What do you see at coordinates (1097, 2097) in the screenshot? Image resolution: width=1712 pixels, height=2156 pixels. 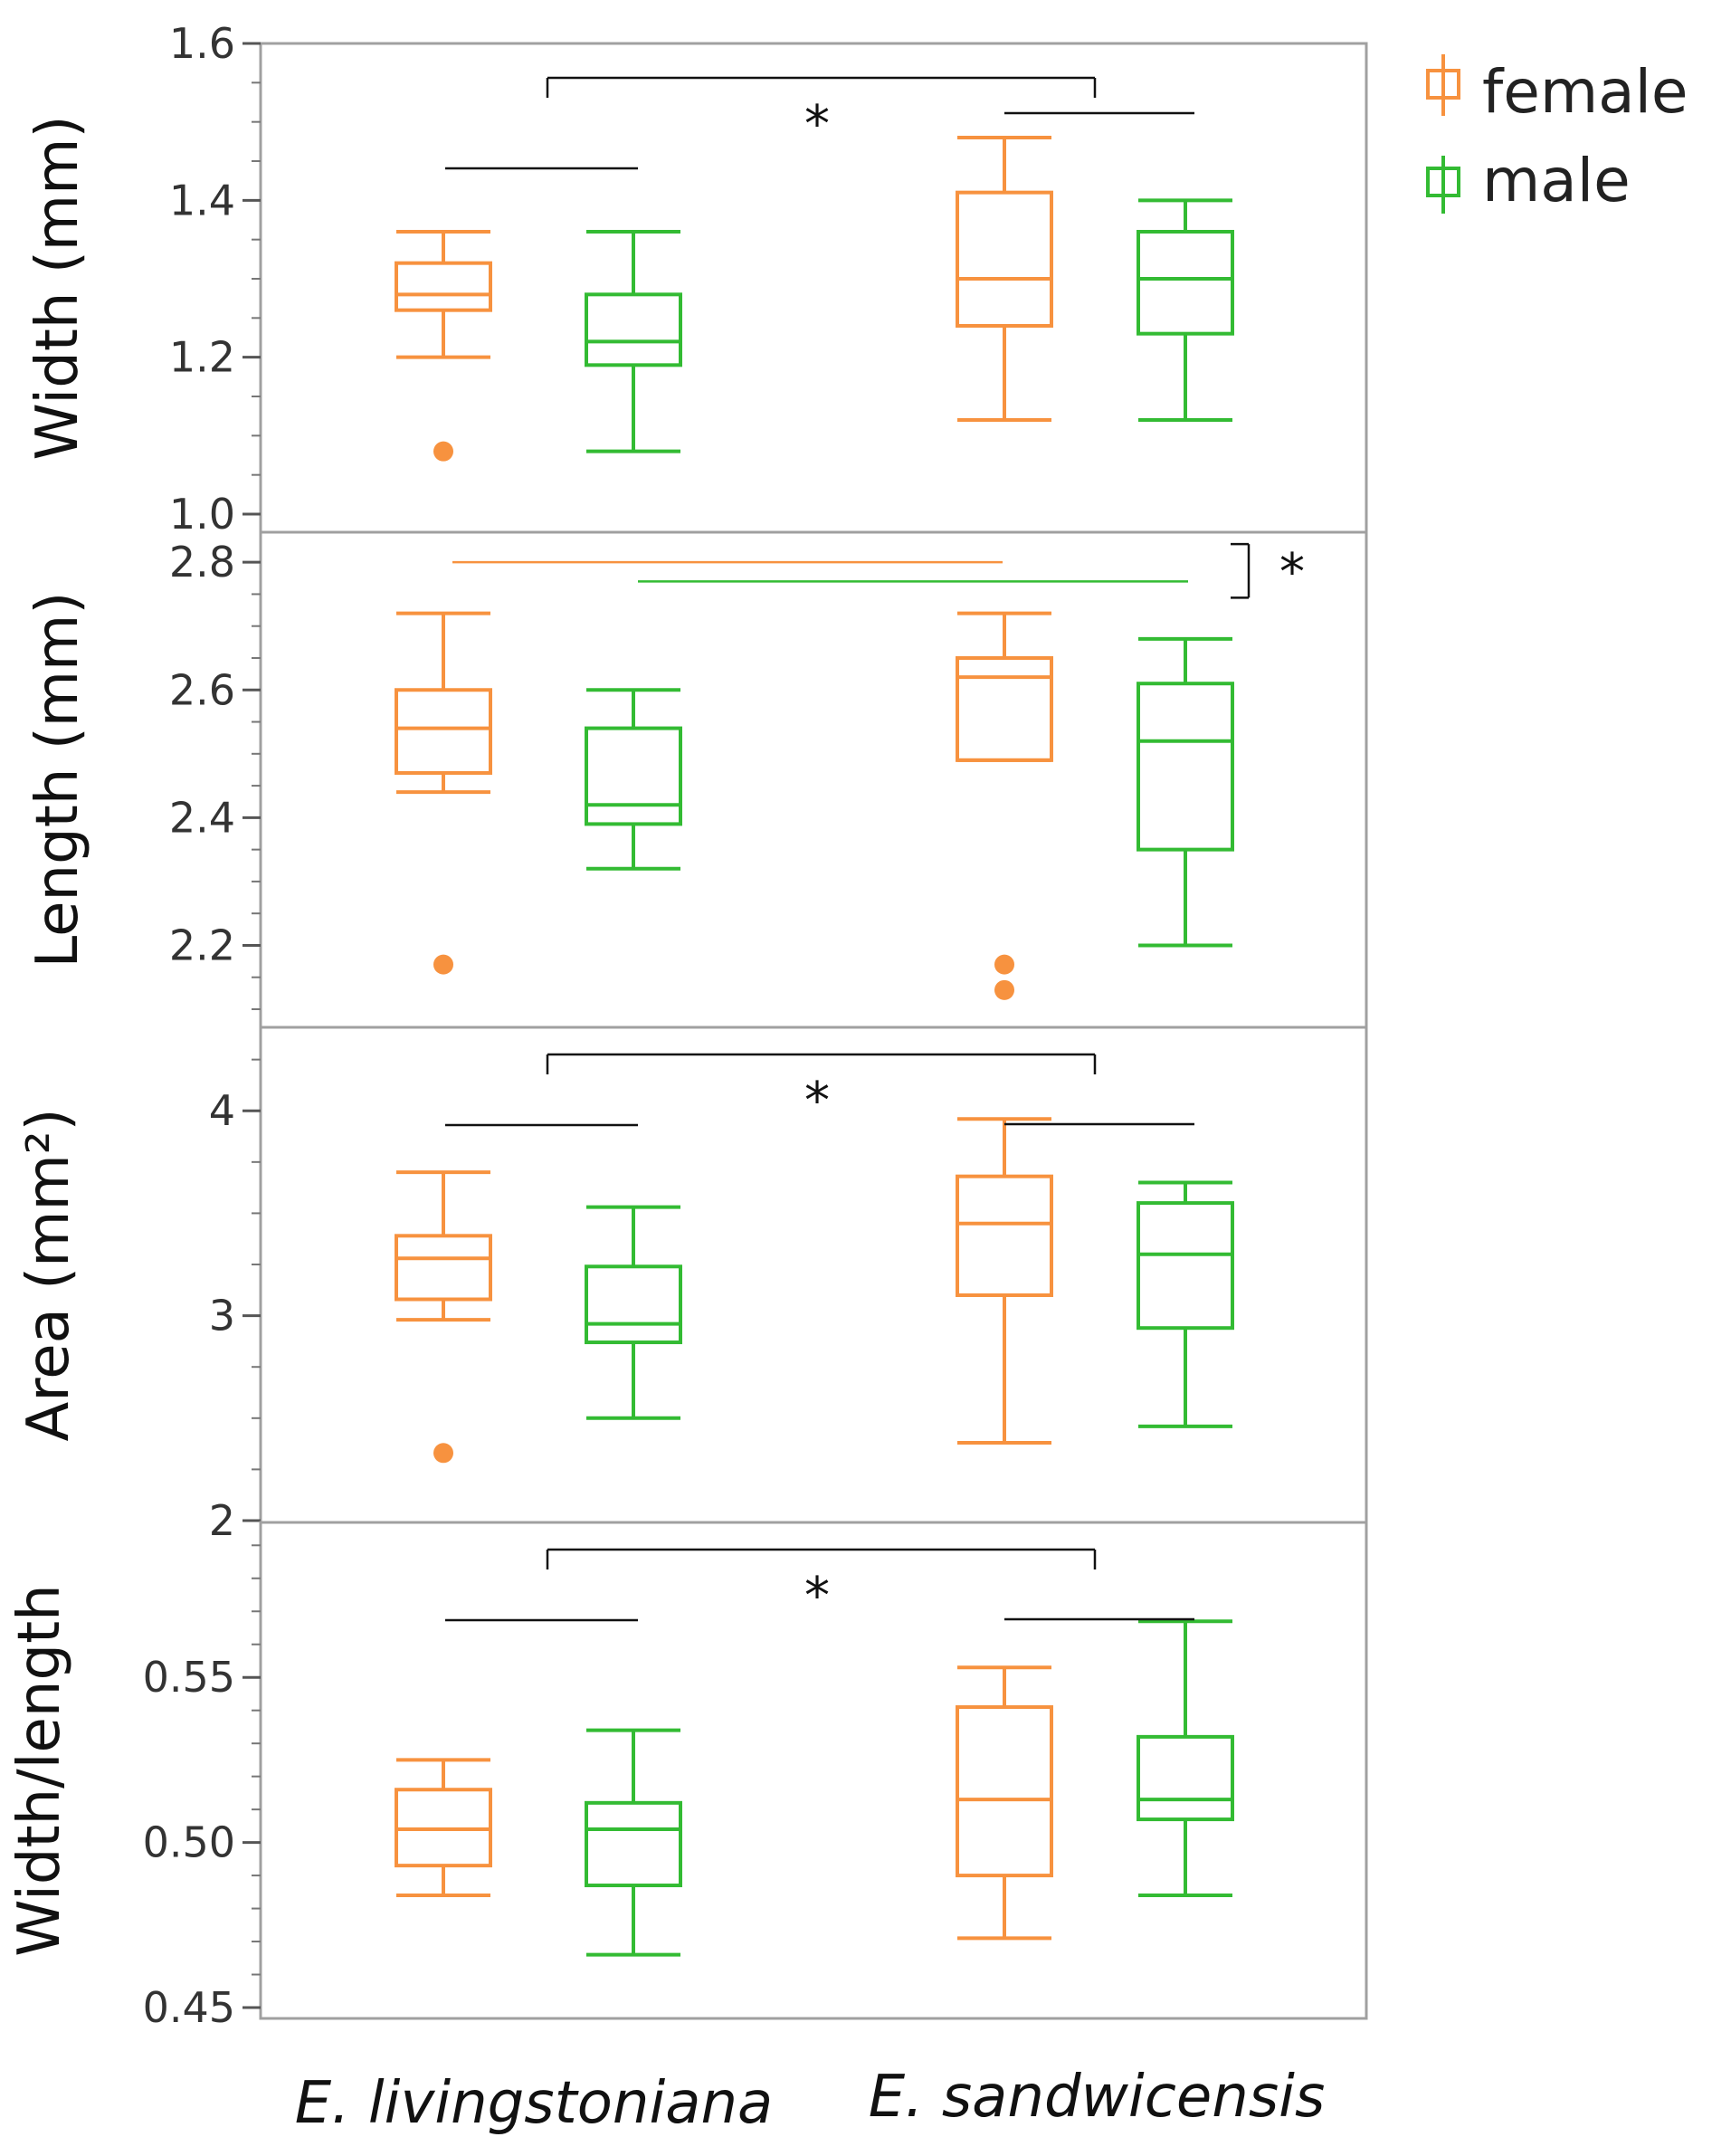 I see `x-category-sandwicensis: E. sandwicensis` at bounding box center [1097, 2097].